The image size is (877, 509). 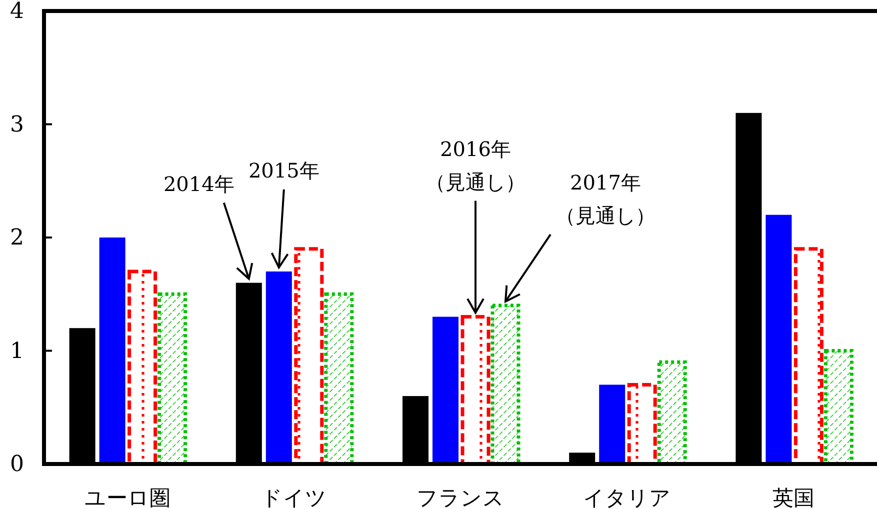 I want to click on y-tick-label: 4, so click(x=17, y=12).